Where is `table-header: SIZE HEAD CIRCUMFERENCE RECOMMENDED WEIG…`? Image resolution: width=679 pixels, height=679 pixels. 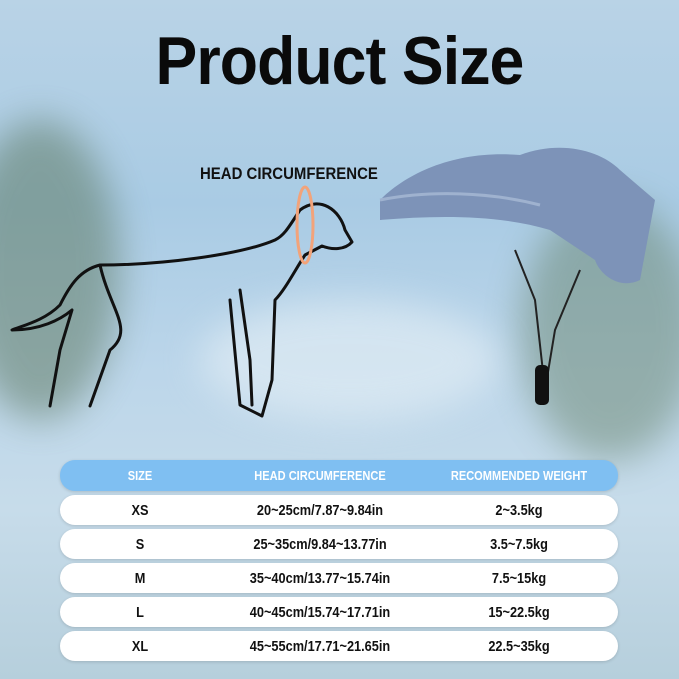
table-header: SIZE HEAD CIRCUMFERENCE RECOMMENDED WEIG… is located at coordinates (339, 475).